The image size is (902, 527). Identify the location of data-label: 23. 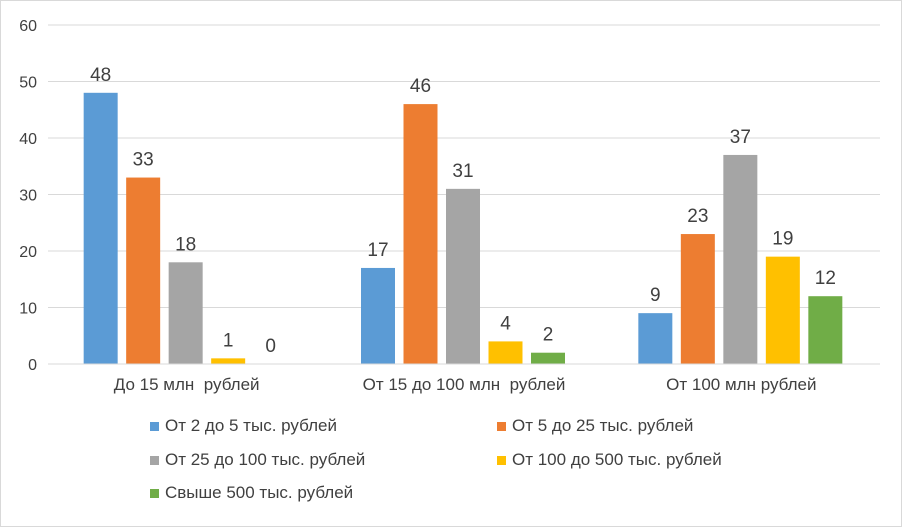
(697, 216).